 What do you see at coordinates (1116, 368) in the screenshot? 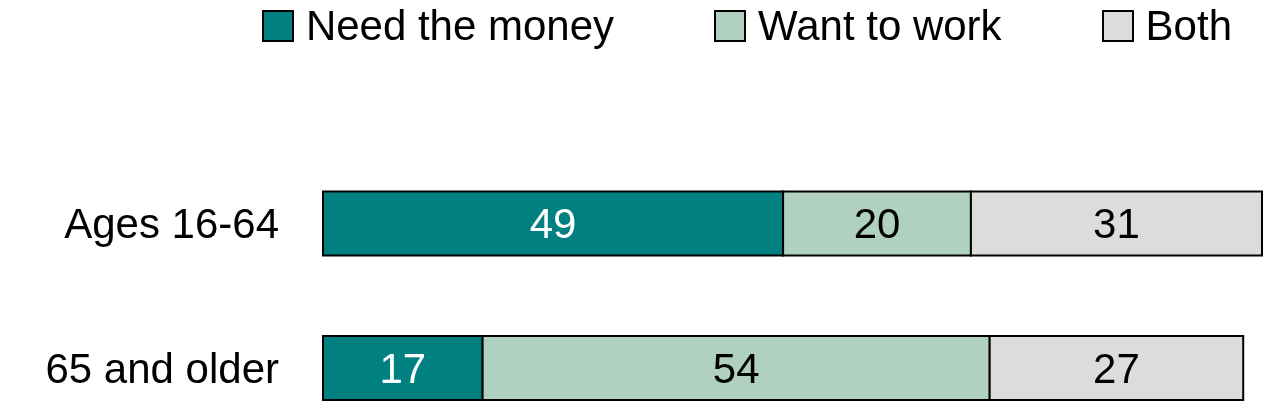
I see `data-label: 27` at bounding box center [1116, 368].